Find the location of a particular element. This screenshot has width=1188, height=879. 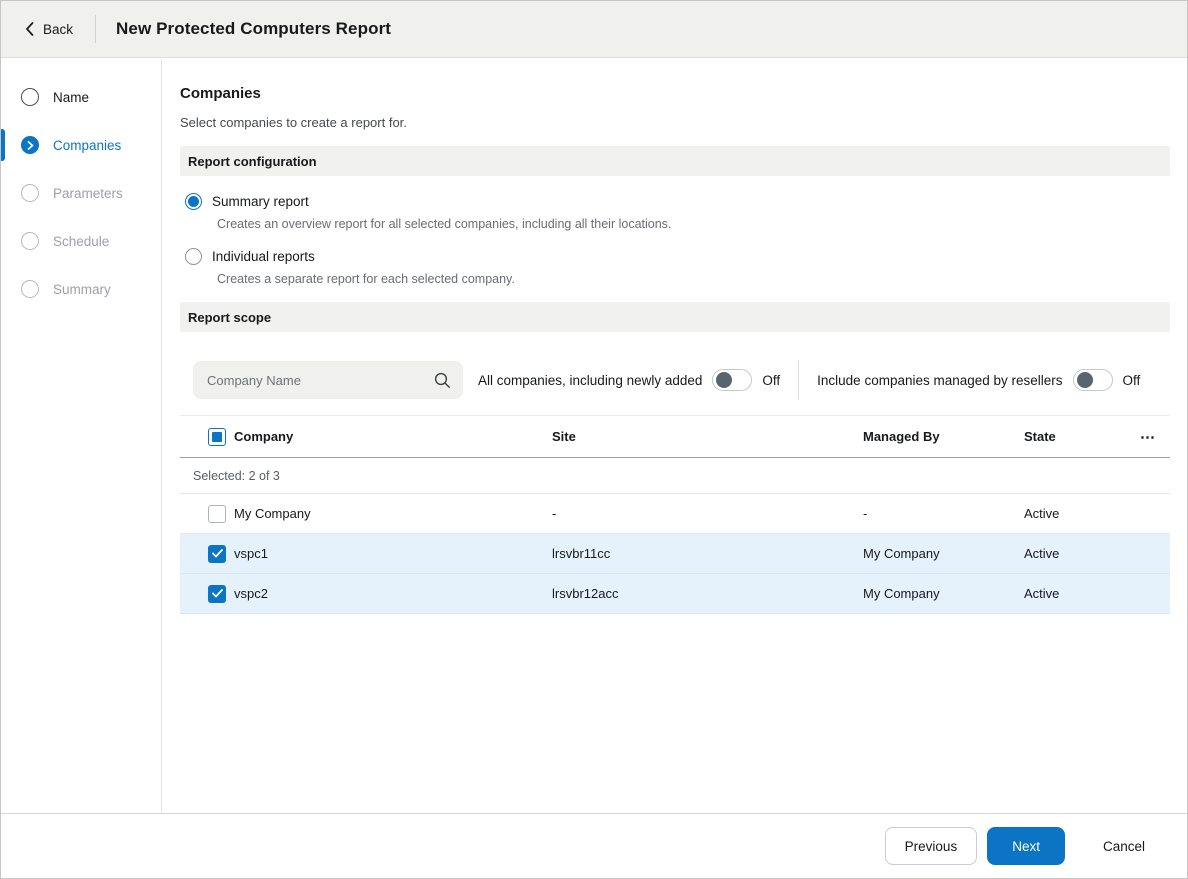

company-search-input is located at coordinates (320, 380).